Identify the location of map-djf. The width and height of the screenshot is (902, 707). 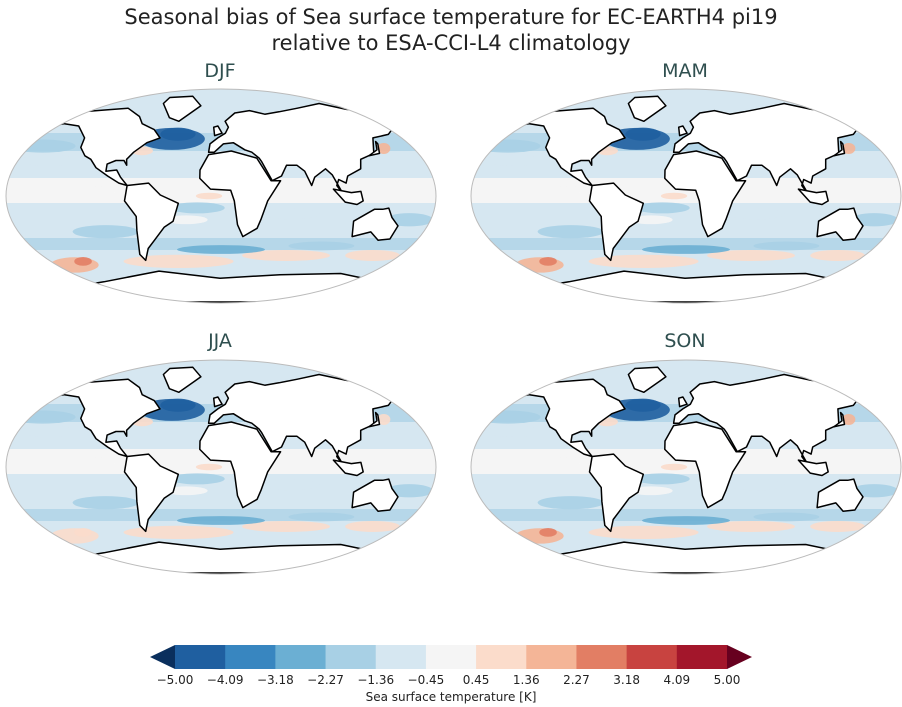
(221, 196).